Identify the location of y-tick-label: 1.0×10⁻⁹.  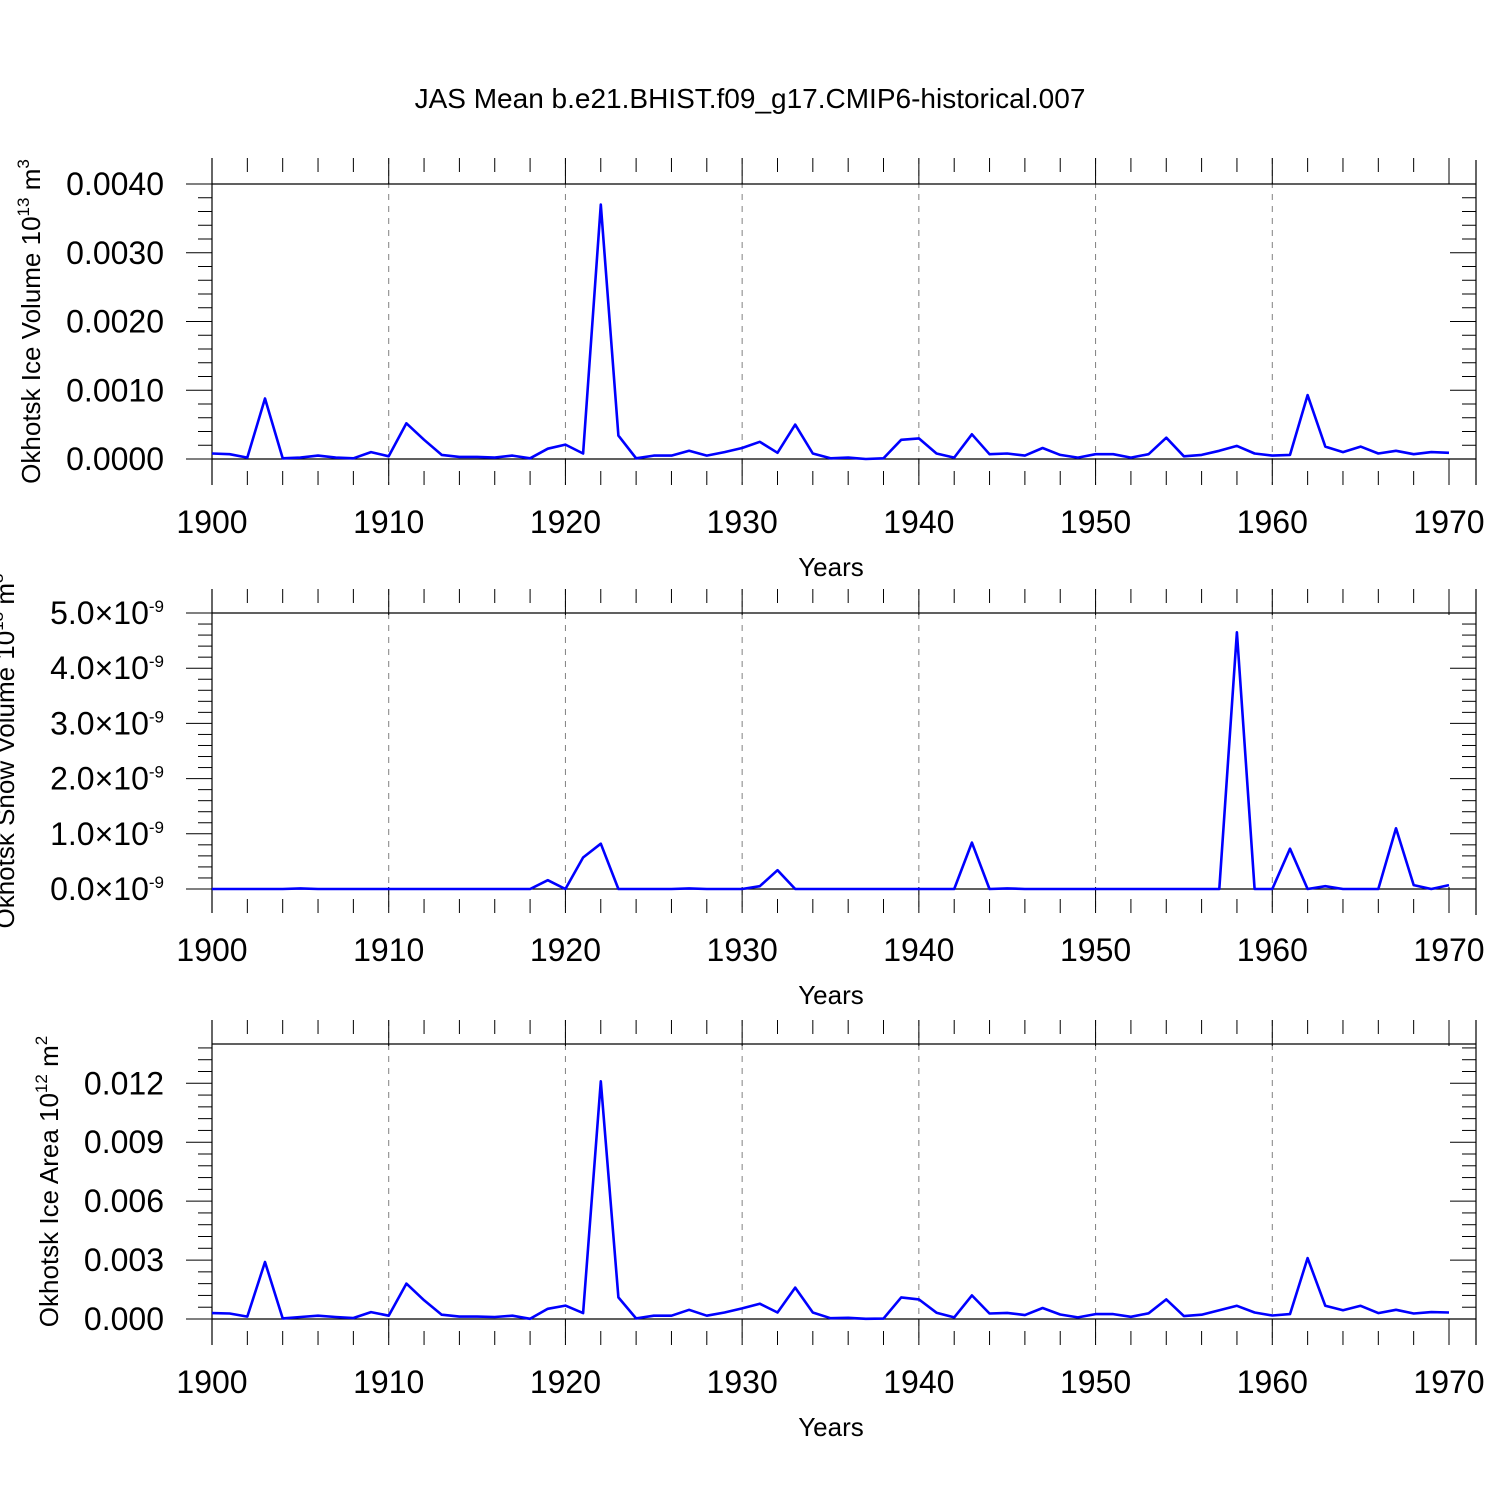
(107, 834).